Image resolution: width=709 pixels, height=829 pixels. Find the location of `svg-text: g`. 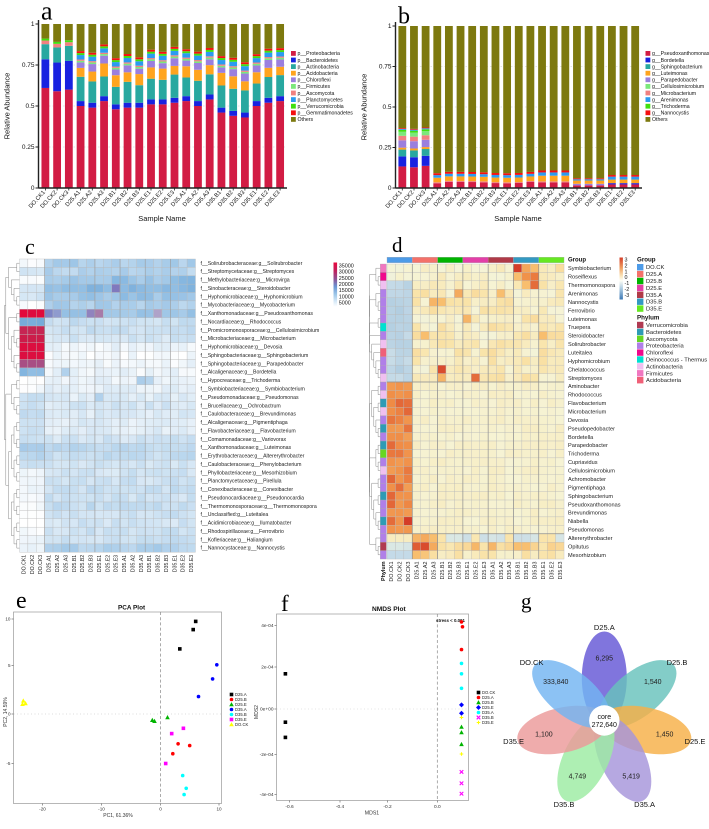

svg-text: g is located at coordinates (526, 601).